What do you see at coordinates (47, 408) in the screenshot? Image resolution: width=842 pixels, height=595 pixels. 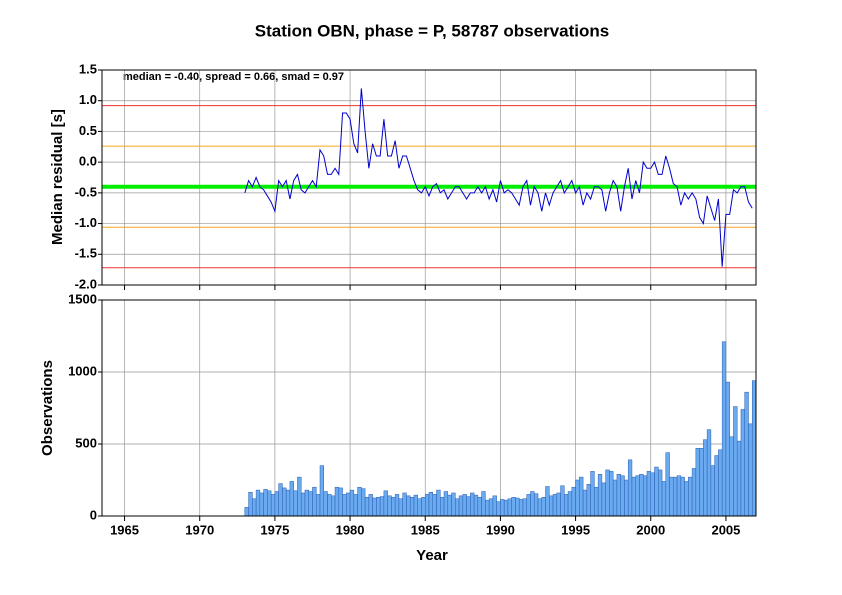 I see `y-axis-label: Observations` at bounding box center [47, 408].